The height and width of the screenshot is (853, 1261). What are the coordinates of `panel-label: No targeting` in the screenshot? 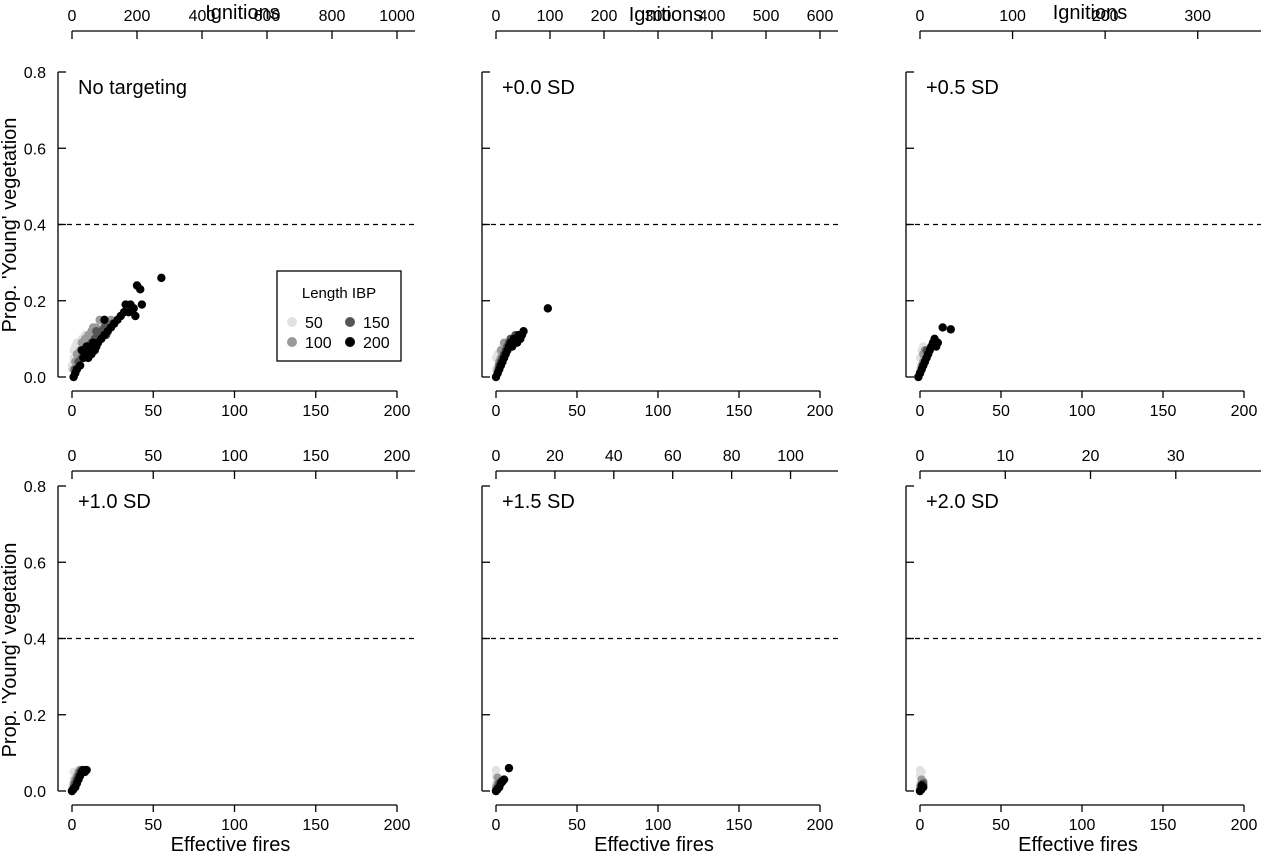 It's located at (132, 88).